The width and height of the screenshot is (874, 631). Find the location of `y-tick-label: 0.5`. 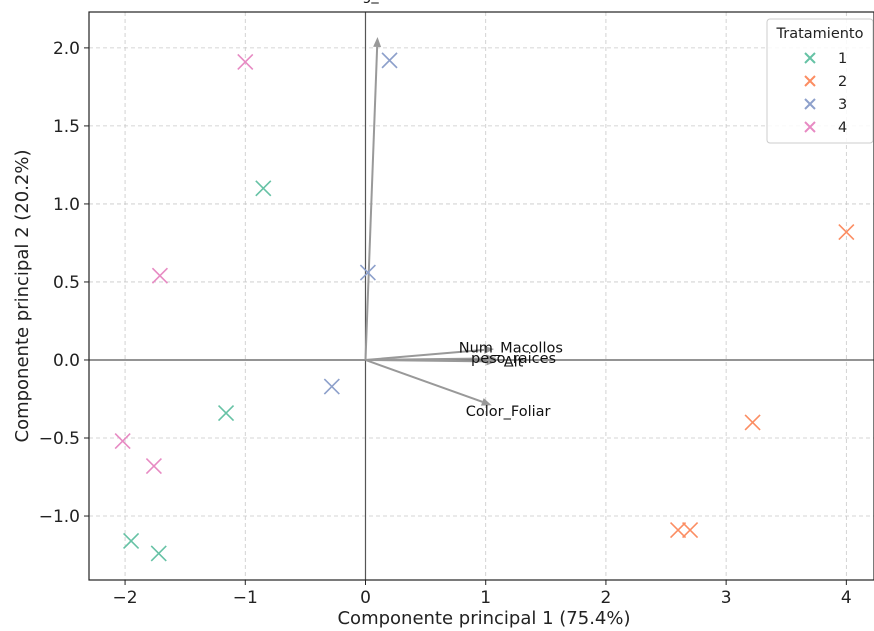

y-tick-label: 0.5 is located at coordinates (66, 283).